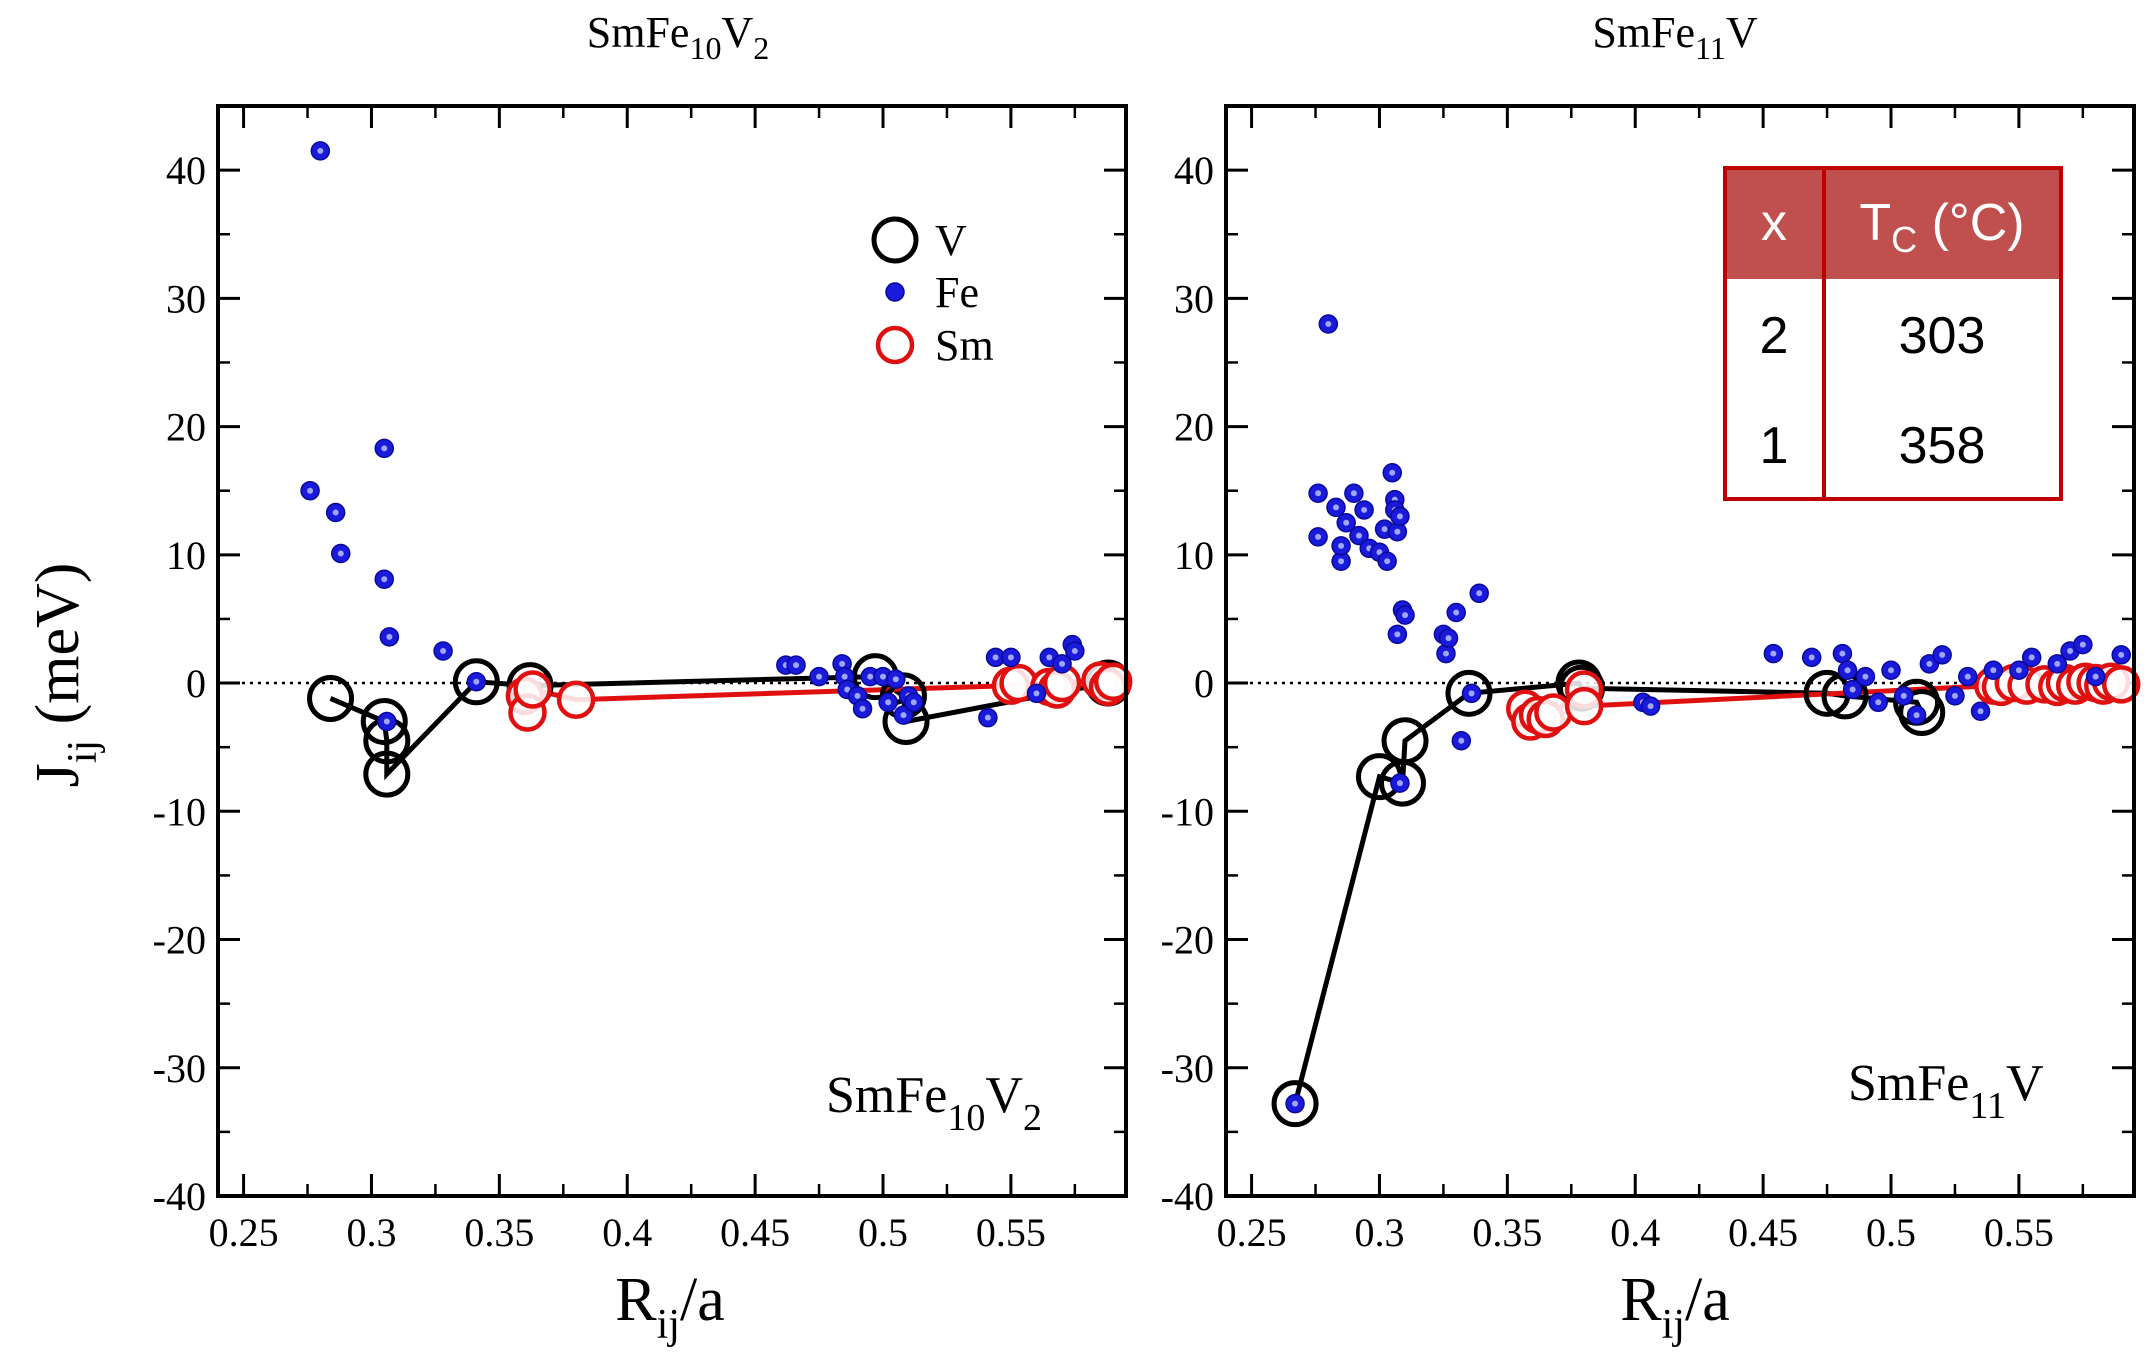 This screenshot has height=1372, width=2156. I want to click on y-tick-label: -30, so click(1187, 1068).